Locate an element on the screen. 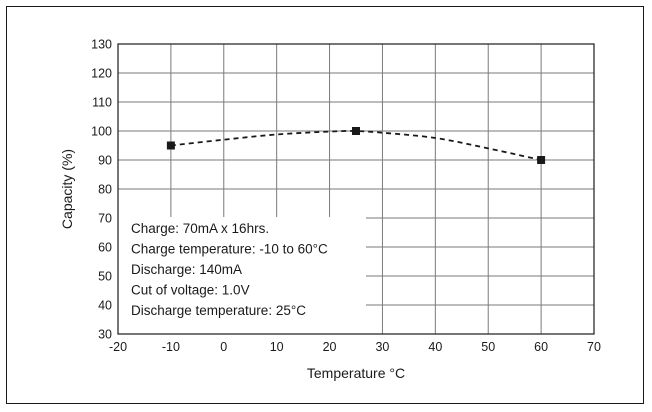 The width and height of the screenshot is (652, 412). x-tick-label: 0 is located at coordinates (223, 347).